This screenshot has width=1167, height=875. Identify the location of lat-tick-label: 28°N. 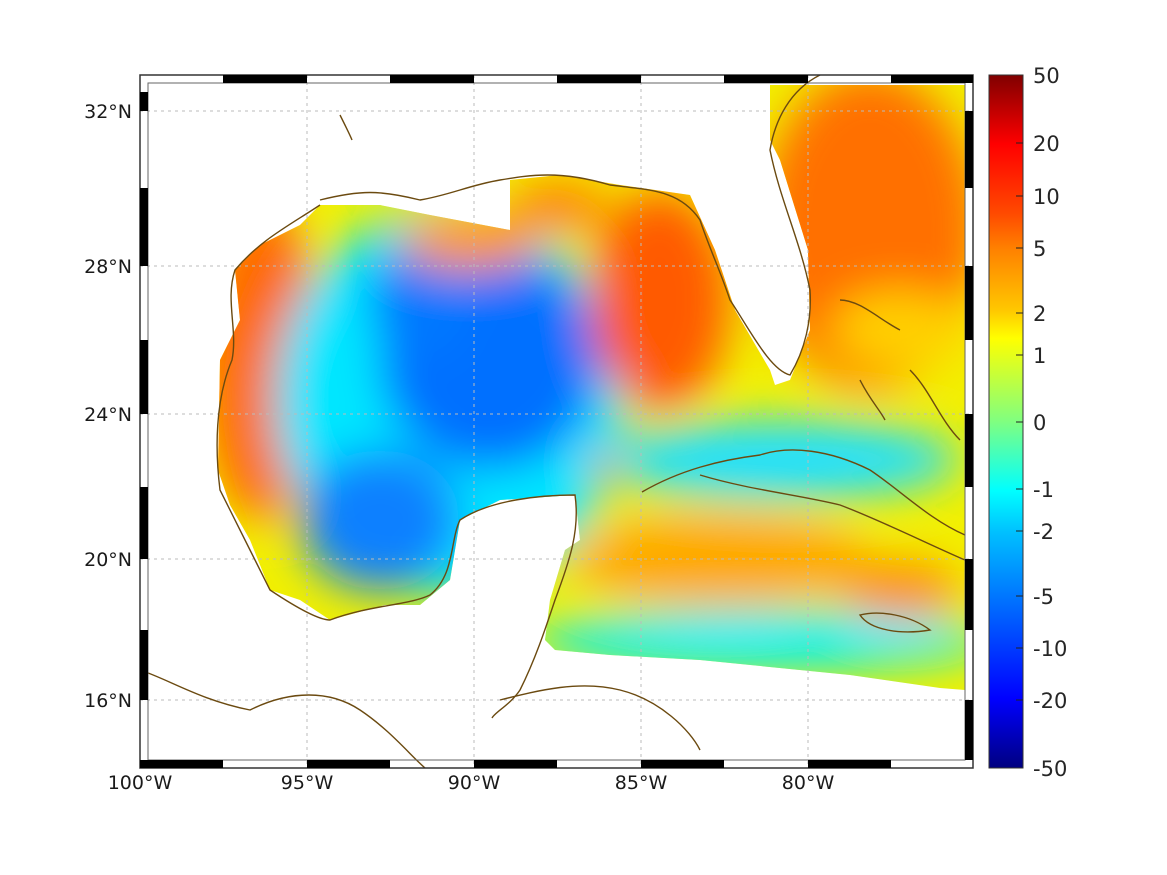
(108, 267).